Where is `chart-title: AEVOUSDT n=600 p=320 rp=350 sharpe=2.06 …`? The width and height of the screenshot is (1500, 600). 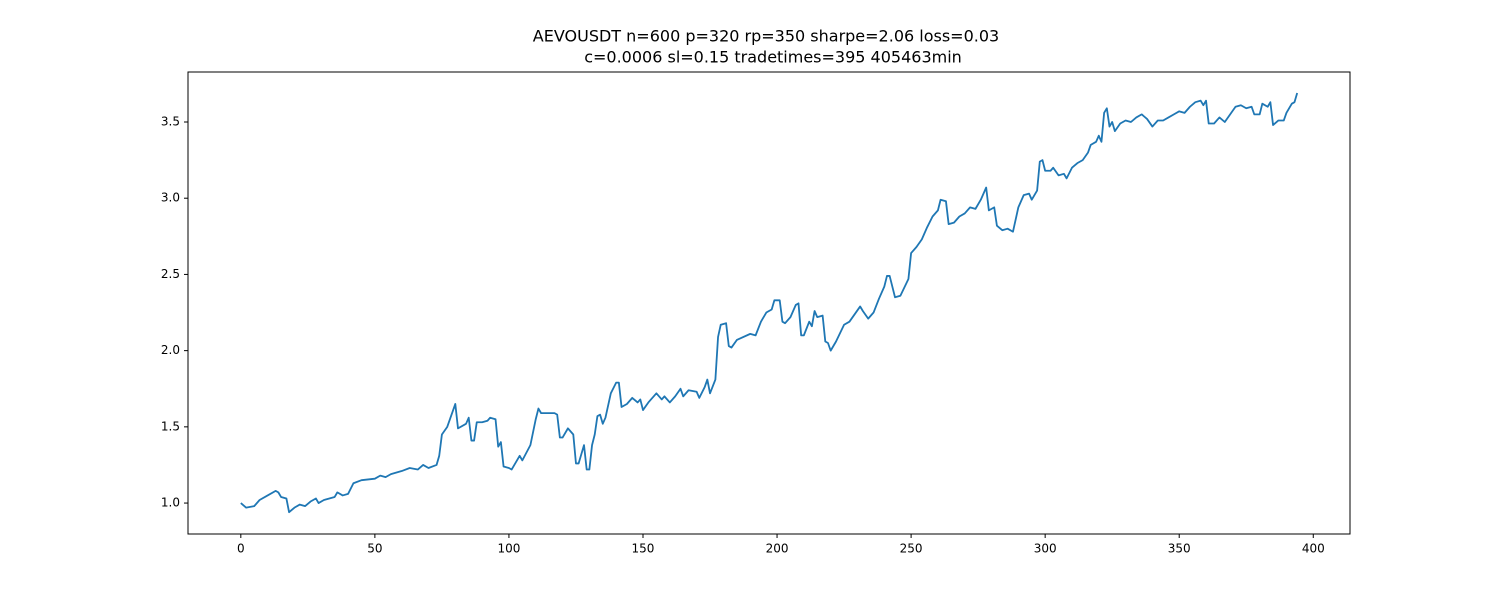
chart-title: AEVOUSDT n=600 p=320 rp=350 sharpe=2.06 … is located at coordinates (766, 36).